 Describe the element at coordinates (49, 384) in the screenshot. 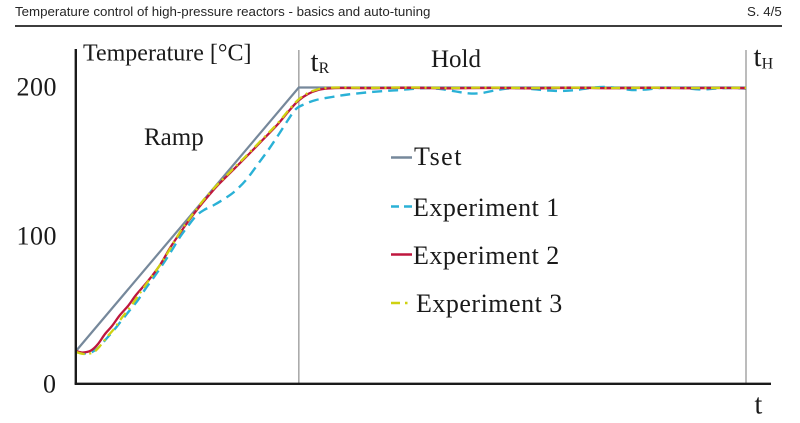

I see `svg-text: 0` at that location.